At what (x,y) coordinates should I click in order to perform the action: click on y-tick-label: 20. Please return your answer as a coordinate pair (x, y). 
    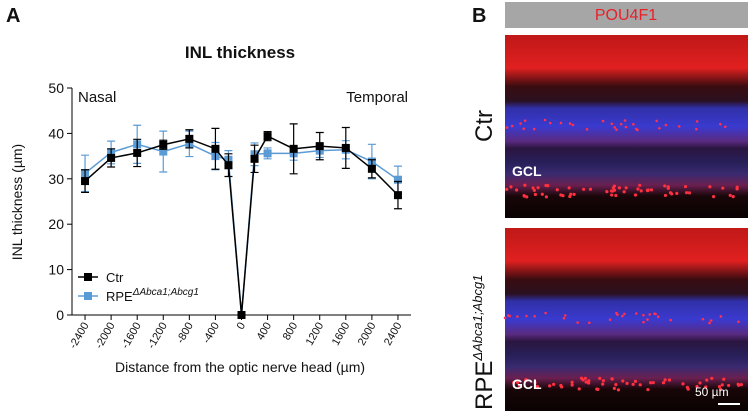
    Looking at the image, I should click on (56, 224).